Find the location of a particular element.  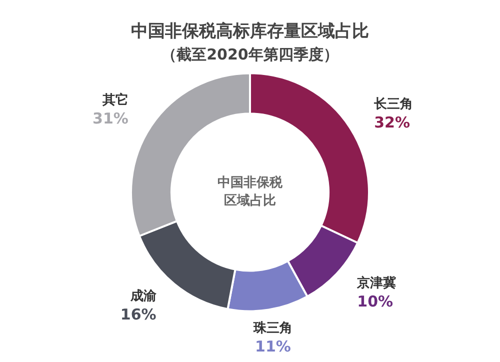

slice-label: 珠三角 is located at coordinates (272, 328).